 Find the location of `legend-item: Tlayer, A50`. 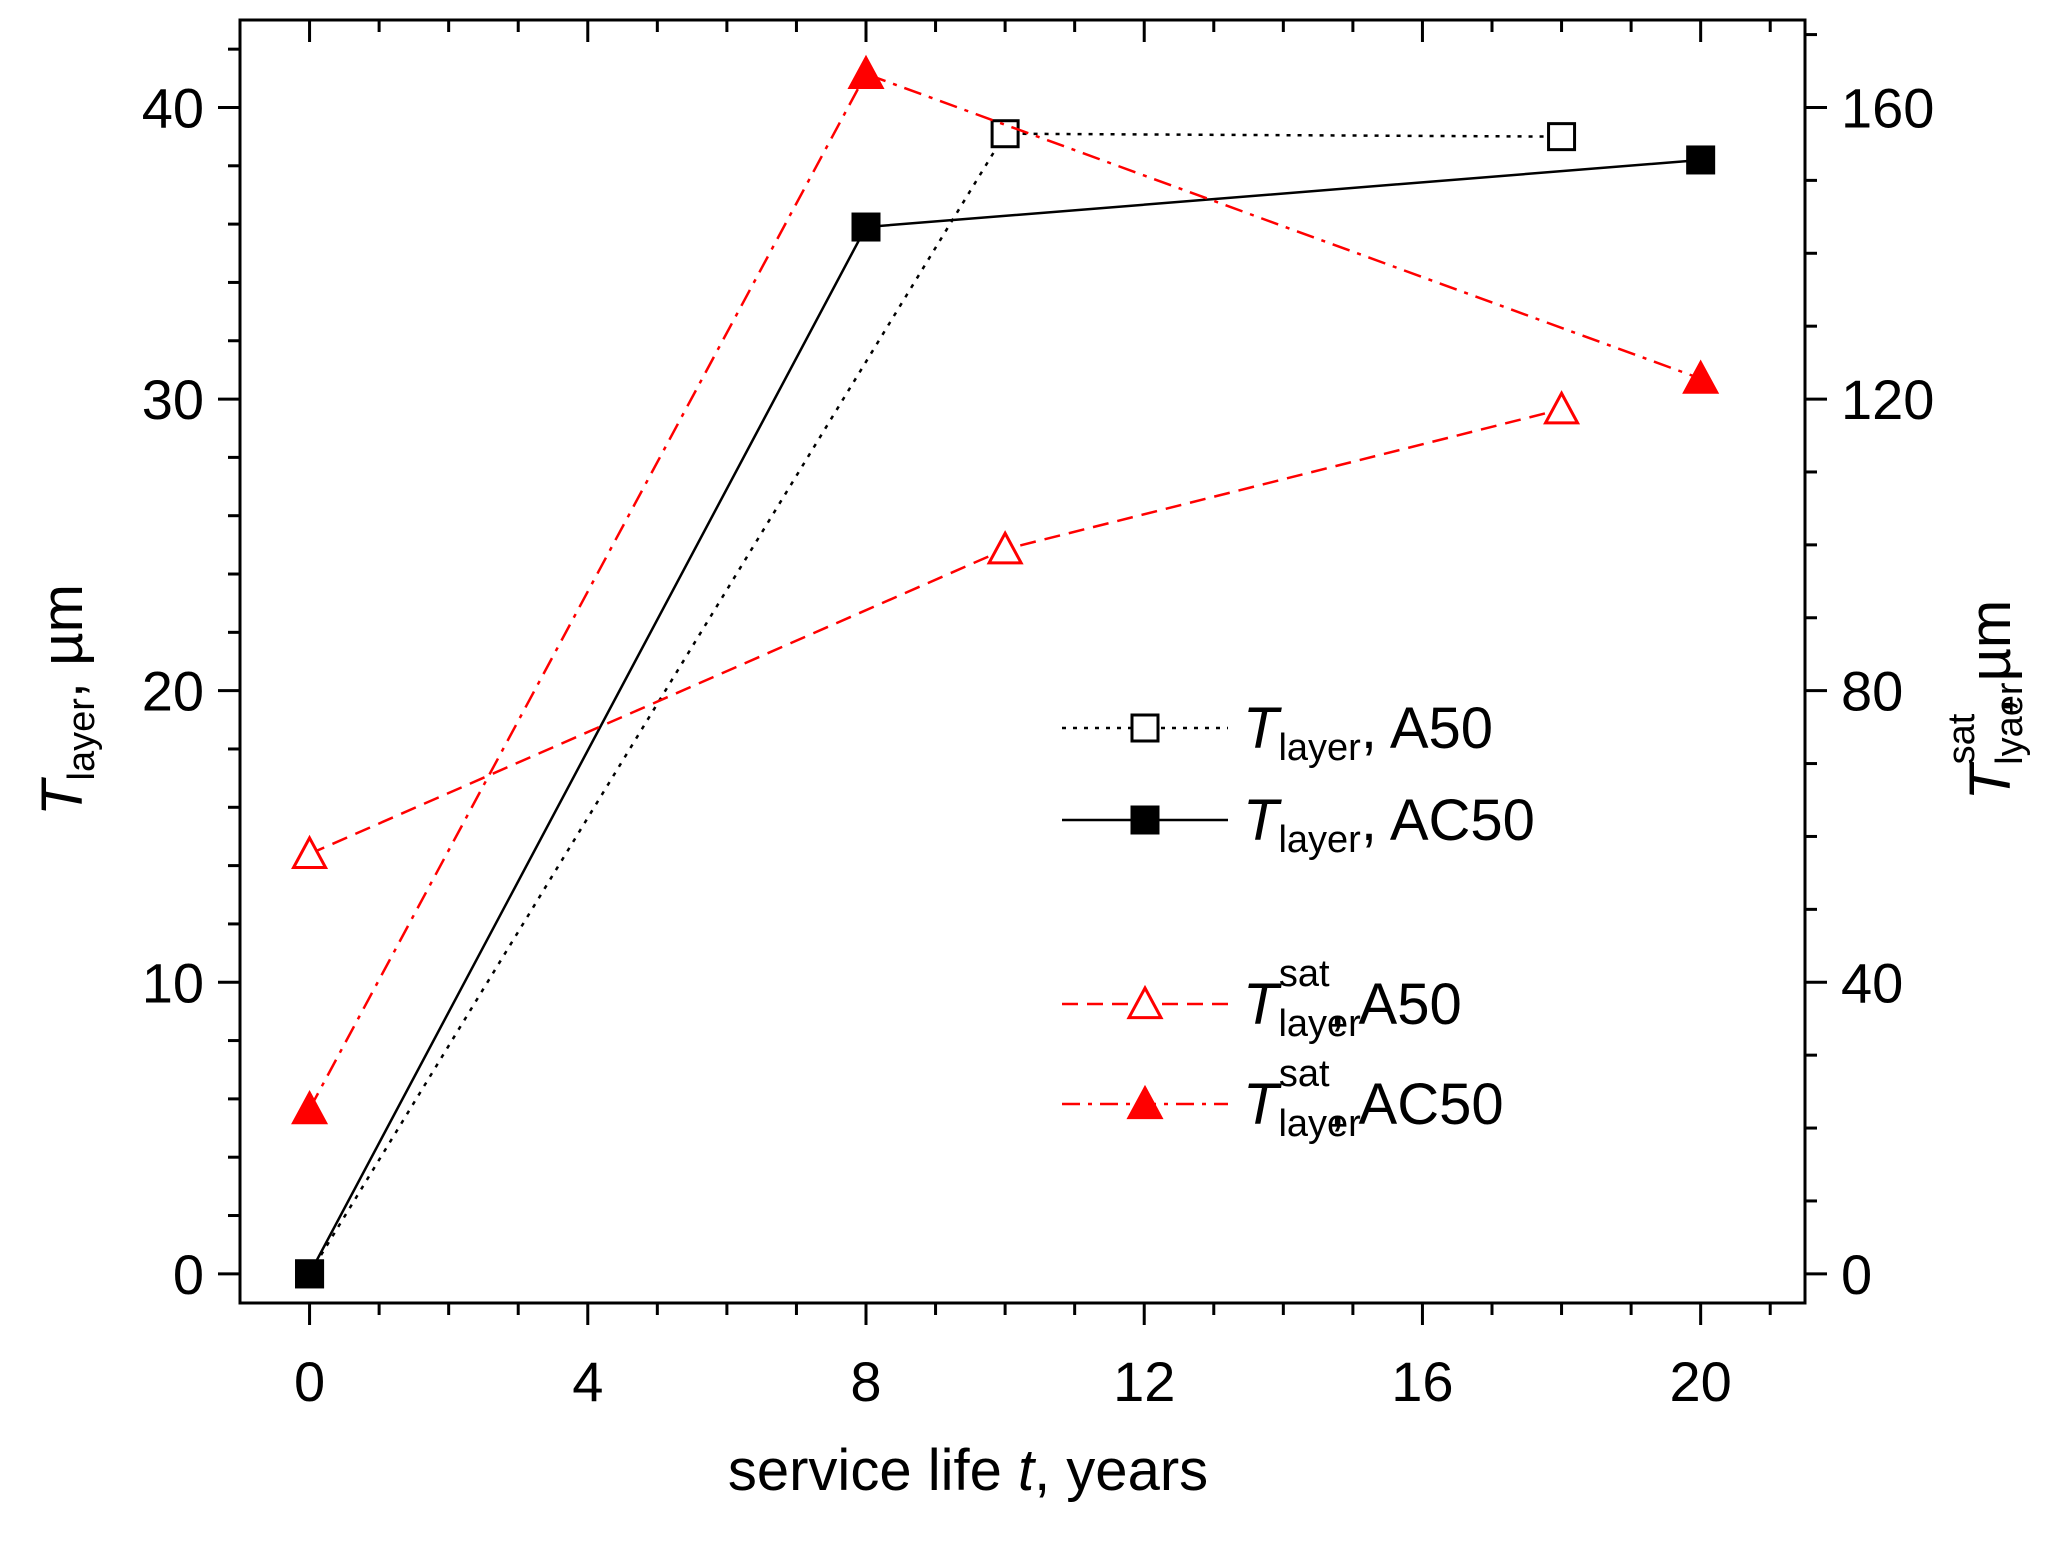

legend-item: Tlayer, A50 is located at coordinates (1277, 732).